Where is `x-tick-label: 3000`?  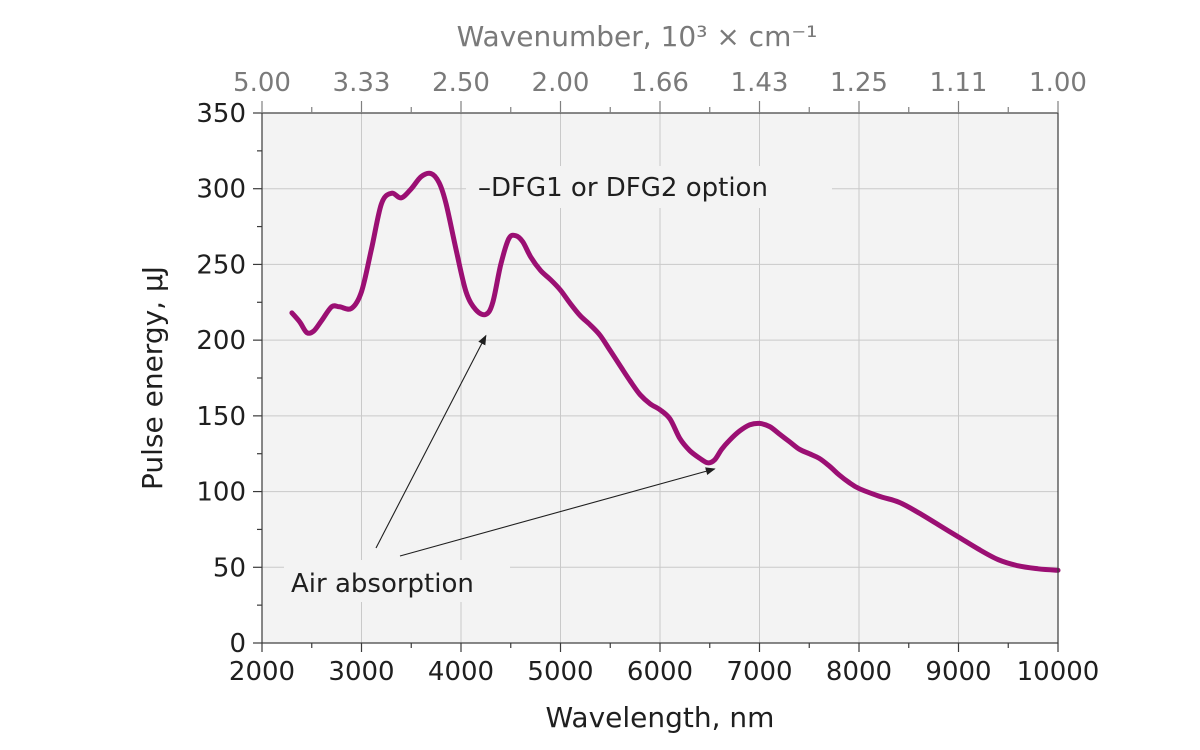
x-tick-label: 3000 is located at coordinates (361, 672).